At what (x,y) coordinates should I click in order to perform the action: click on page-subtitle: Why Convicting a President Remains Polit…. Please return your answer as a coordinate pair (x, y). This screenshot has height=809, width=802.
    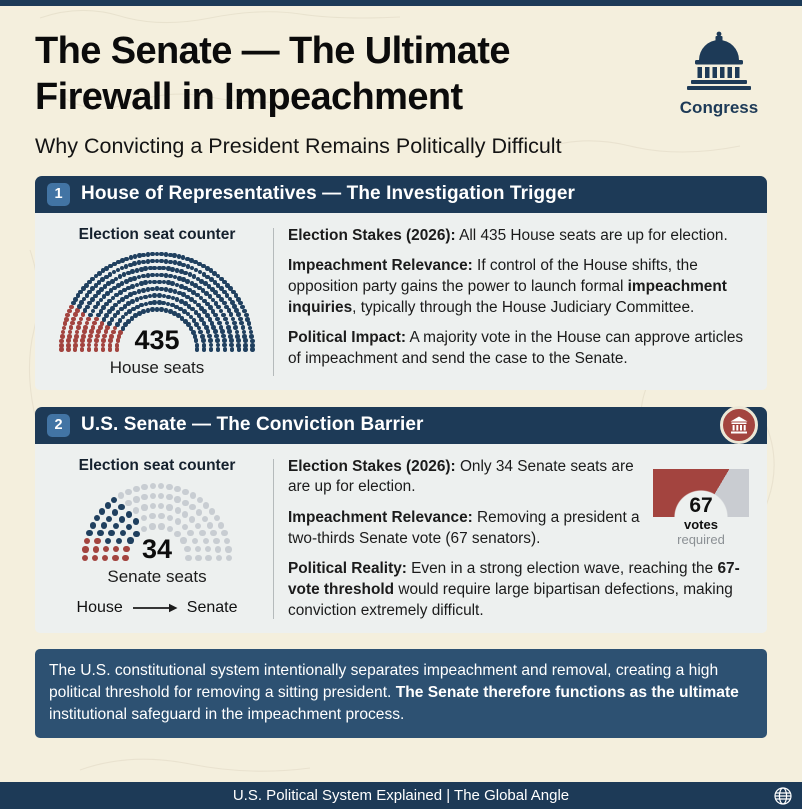
    Looking at the image, I should click on (298, 145).